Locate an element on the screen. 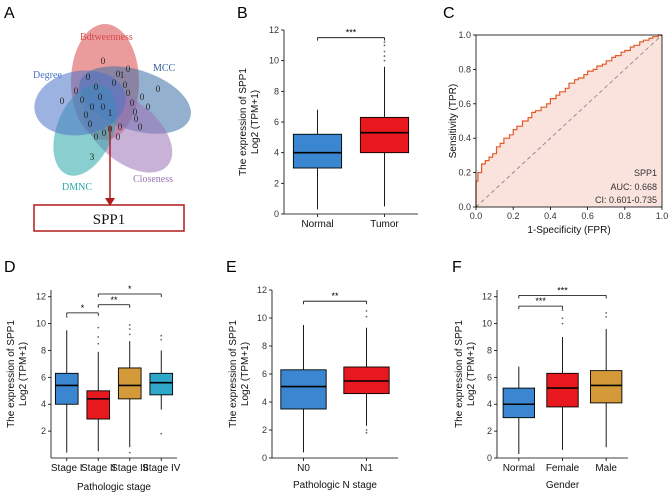  diagonal-reference is located at coordinates (569, 121).